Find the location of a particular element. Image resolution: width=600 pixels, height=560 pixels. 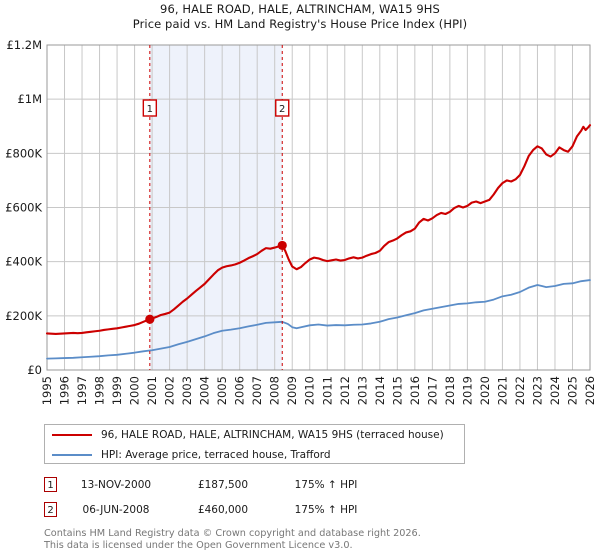

x-axis-tick-label: 2002 is located at coordinates (170, 390).